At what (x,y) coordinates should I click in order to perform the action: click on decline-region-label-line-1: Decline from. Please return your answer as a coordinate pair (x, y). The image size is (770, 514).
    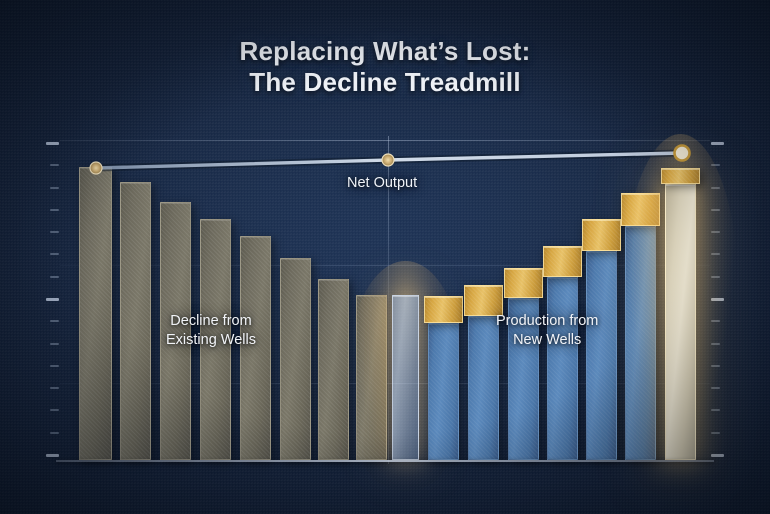
    Looking at the image, I should click on (211, 321).